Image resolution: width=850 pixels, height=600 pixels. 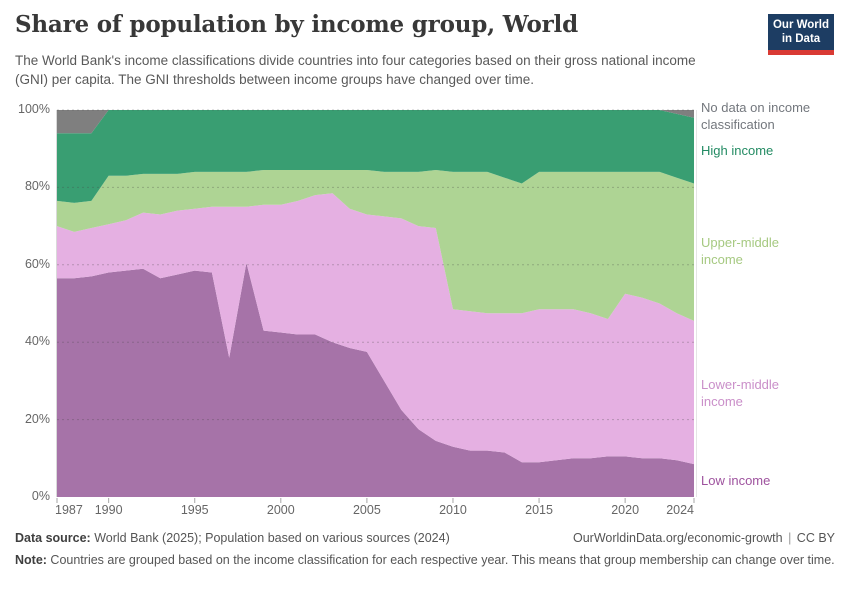 What do you see at coordinates (756, 116) in the screenshot?
I see `legend-label-no-data: No data on income classification` at bounding box center [756, 116].